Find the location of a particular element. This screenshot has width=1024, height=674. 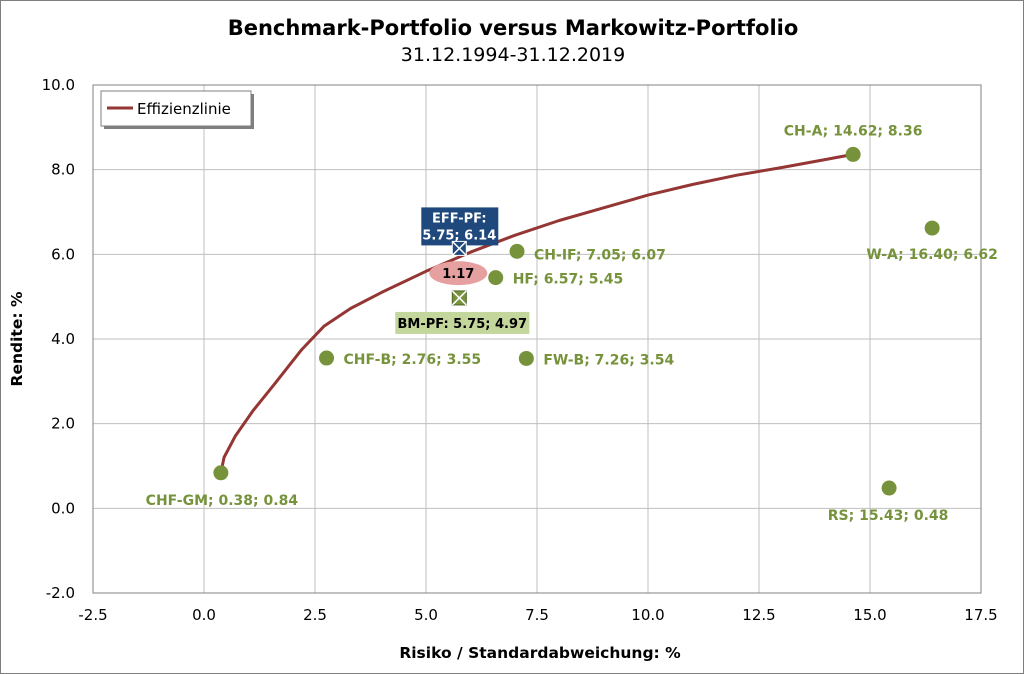

x-tick-label: 2.5 is located at coordinates (315, 615).